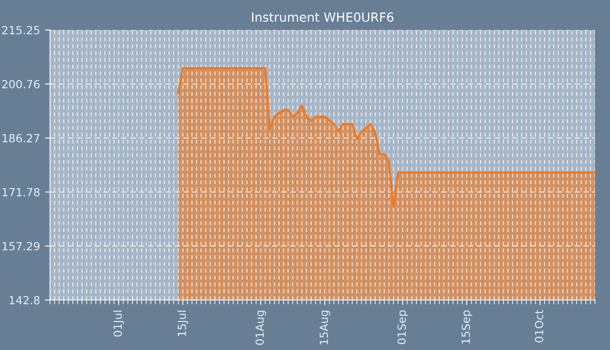 This screenshot has height=350, width=610. Describe the element at coordinates (118, 323) in the screenshot. I see `x-tick-label: 01Jul` at that location.